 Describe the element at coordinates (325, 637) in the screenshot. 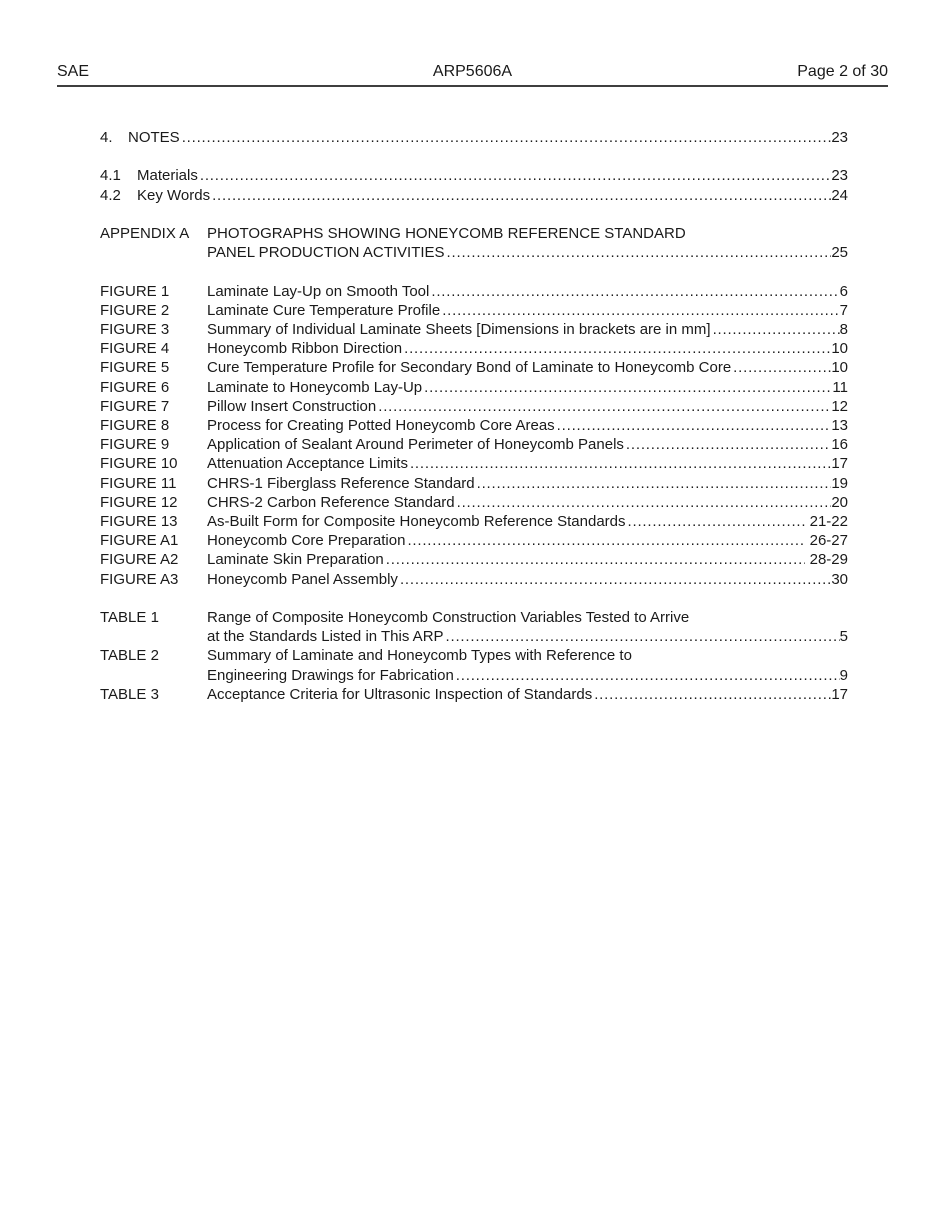

I see `toc-entry-title: at the Standards Listed in This ARP` at that location.